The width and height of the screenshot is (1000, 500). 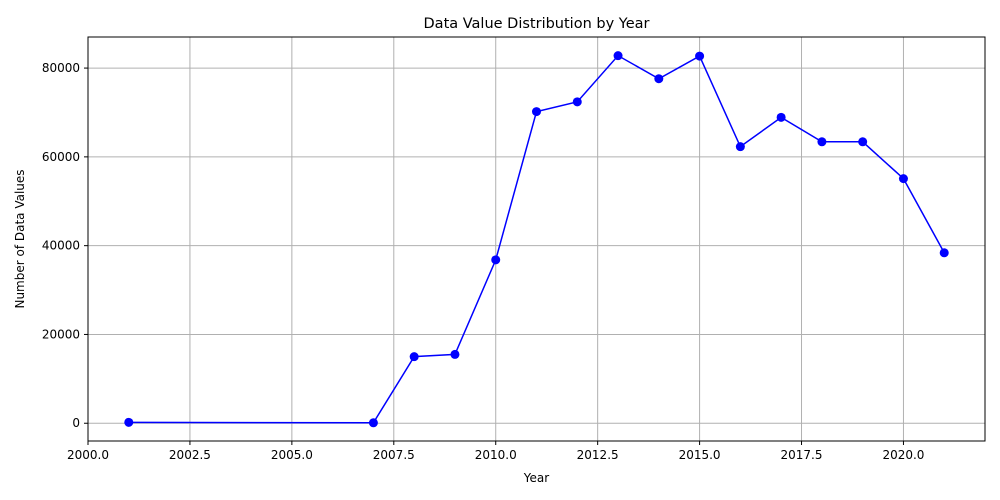 What do you see at coordinates (700, 455) in the screenshot?
I see `x-tick-label: 2015.0` at bounding box center [700, 455].